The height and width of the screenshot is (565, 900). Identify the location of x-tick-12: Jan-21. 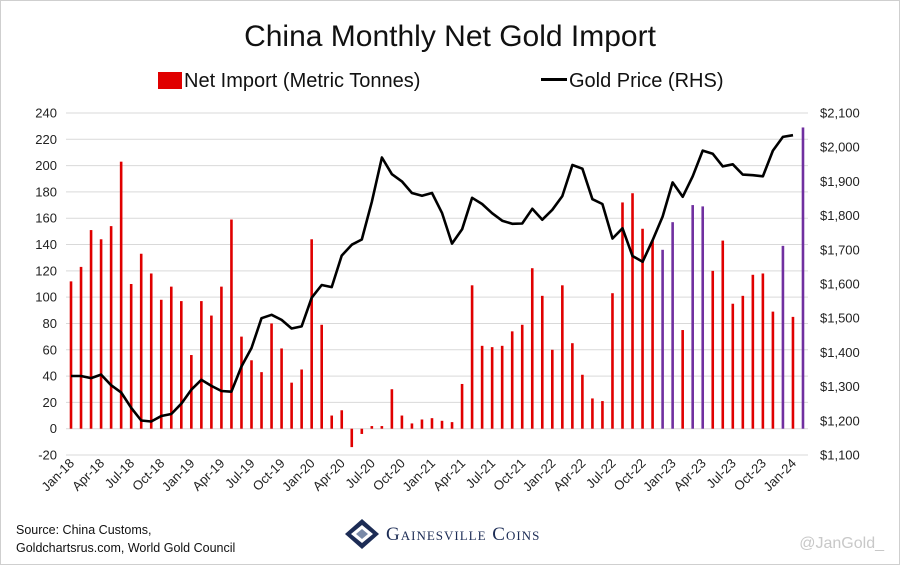
(418, 475).